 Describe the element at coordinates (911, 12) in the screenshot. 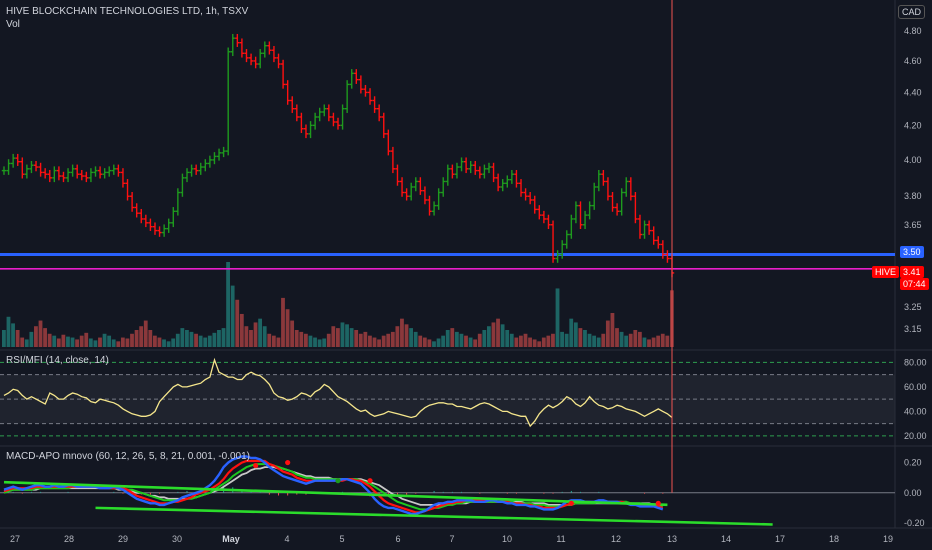

I see `currency-label: CAD` at that location.